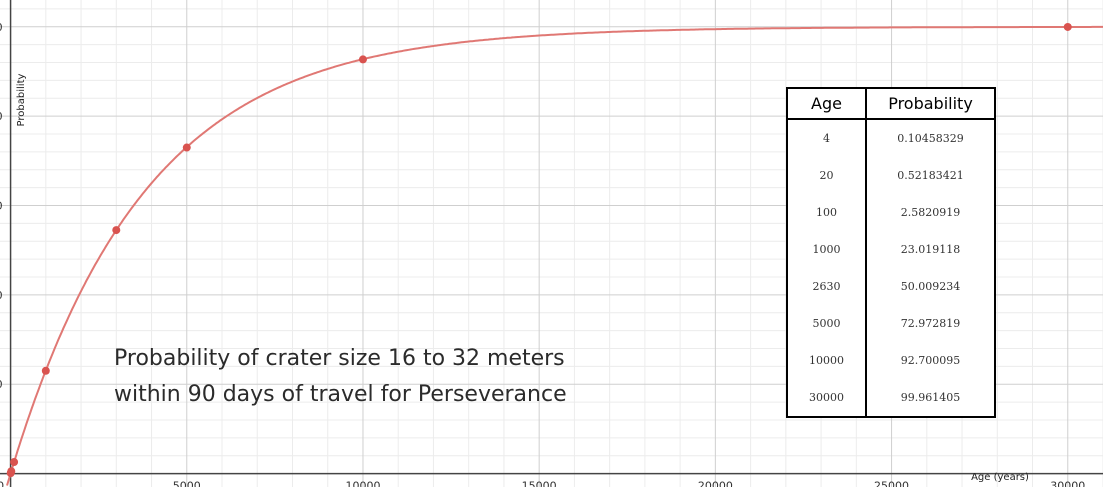 The image size is (1103, 487). What do you see at coordinates (1, 116) in the screenshot?
I see `y-tick-label: 80` at bounding box center [1, 116].